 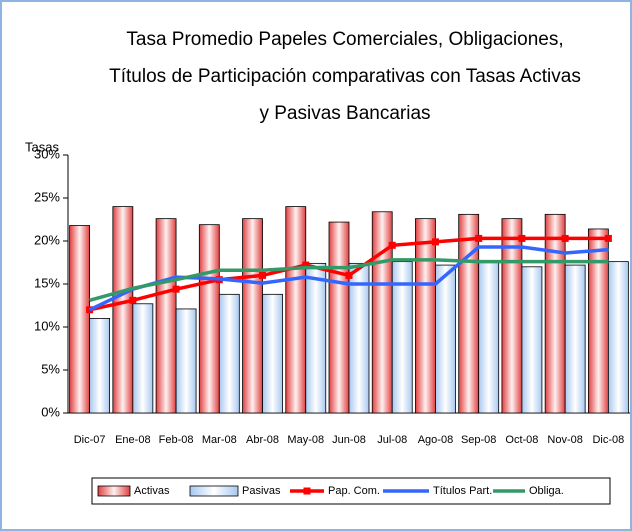 I want to click on x-tick-label: Feb-08, so click(x=176, y=440).